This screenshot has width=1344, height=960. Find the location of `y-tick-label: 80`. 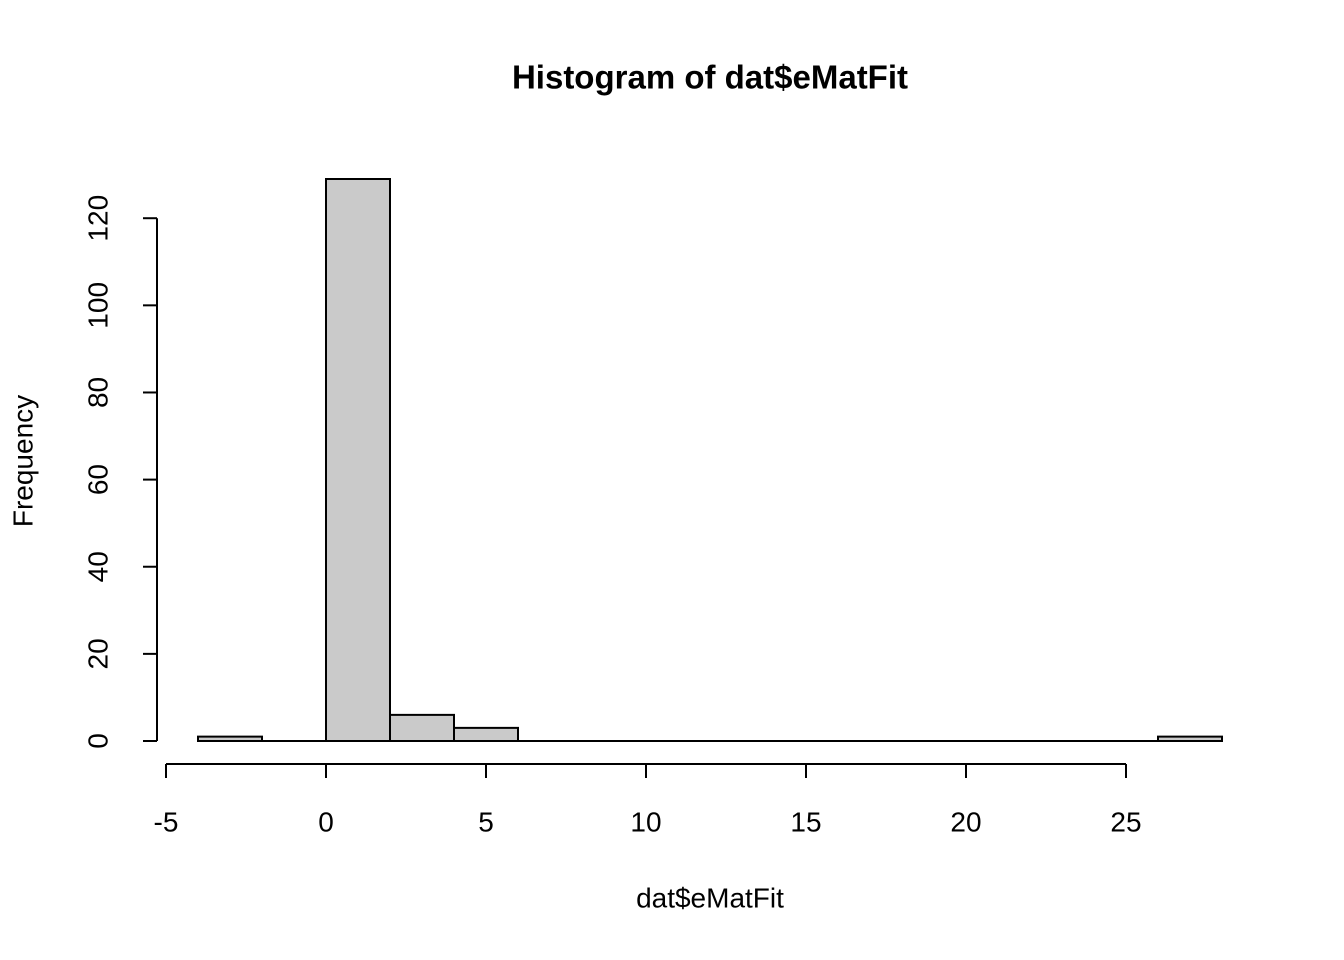

y-tick-label: 80 is located at coordinates (97, 392).